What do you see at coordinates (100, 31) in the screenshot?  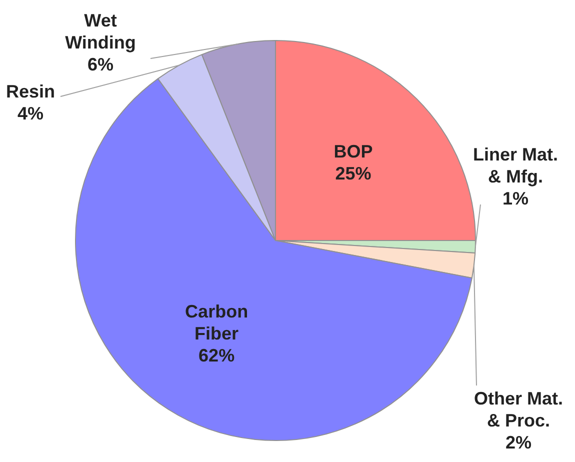 I see `slice-label: Wet Winding` at bounding box center [100, 31].